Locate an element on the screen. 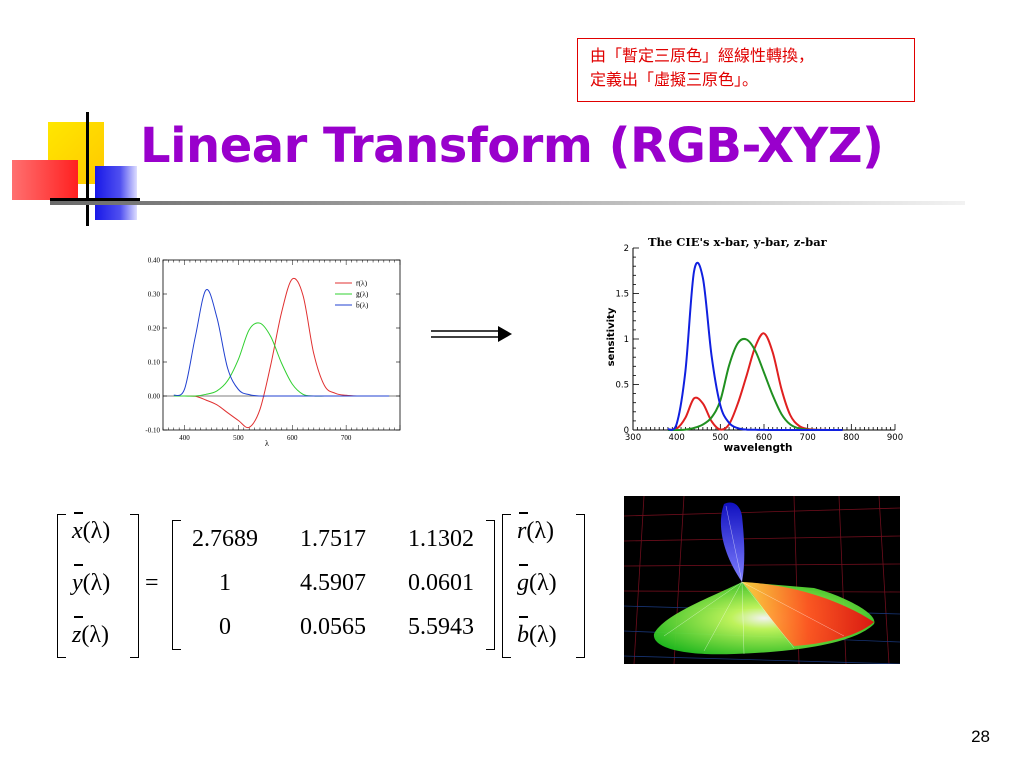 This screenshot has width=1024, height=768. rgb-y-tick-label: 0.10 is located at coordinates (154, 363).